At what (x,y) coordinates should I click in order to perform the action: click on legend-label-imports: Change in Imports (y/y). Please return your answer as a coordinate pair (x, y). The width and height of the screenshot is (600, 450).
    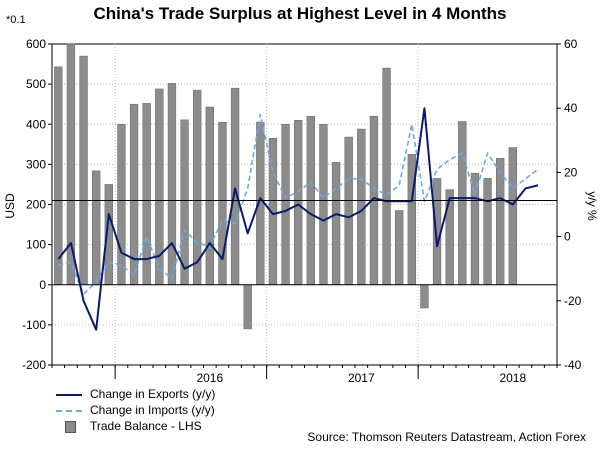
    Looking at the image, I should click on (152, 410).